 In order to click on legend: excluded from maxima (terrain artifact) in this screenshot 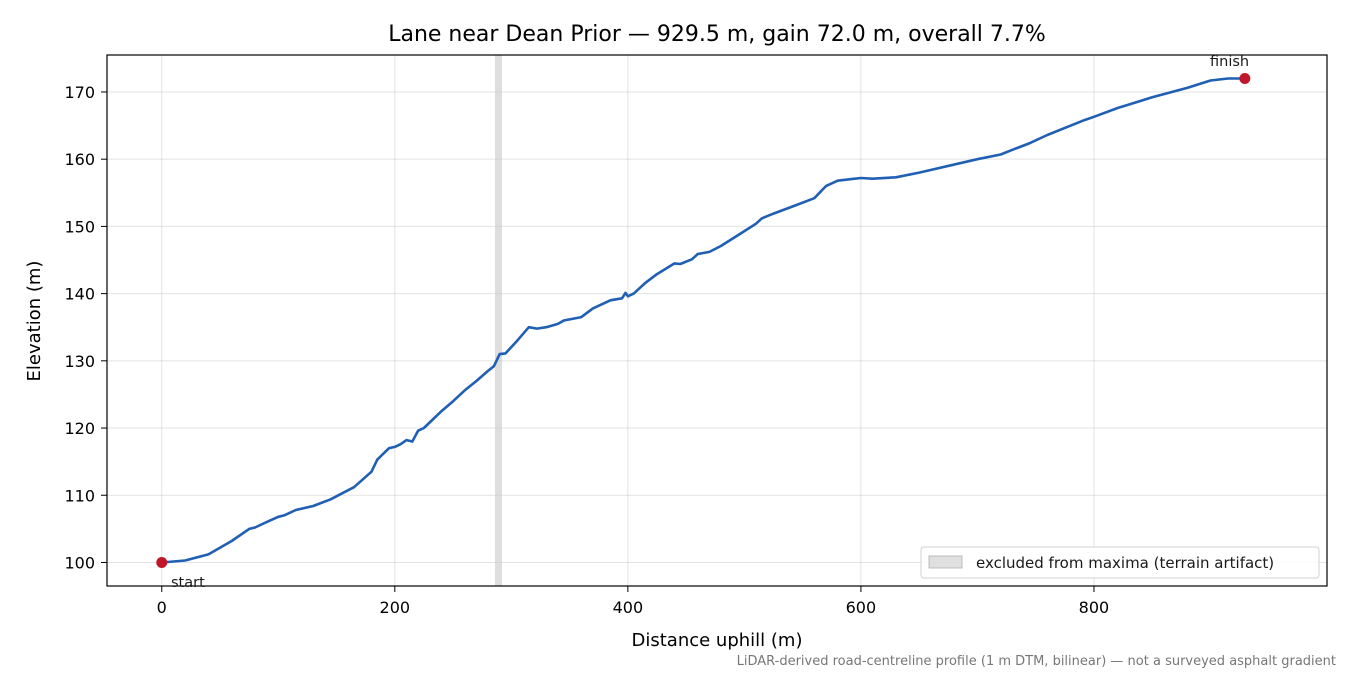, I will do `click(1120, 562)`.